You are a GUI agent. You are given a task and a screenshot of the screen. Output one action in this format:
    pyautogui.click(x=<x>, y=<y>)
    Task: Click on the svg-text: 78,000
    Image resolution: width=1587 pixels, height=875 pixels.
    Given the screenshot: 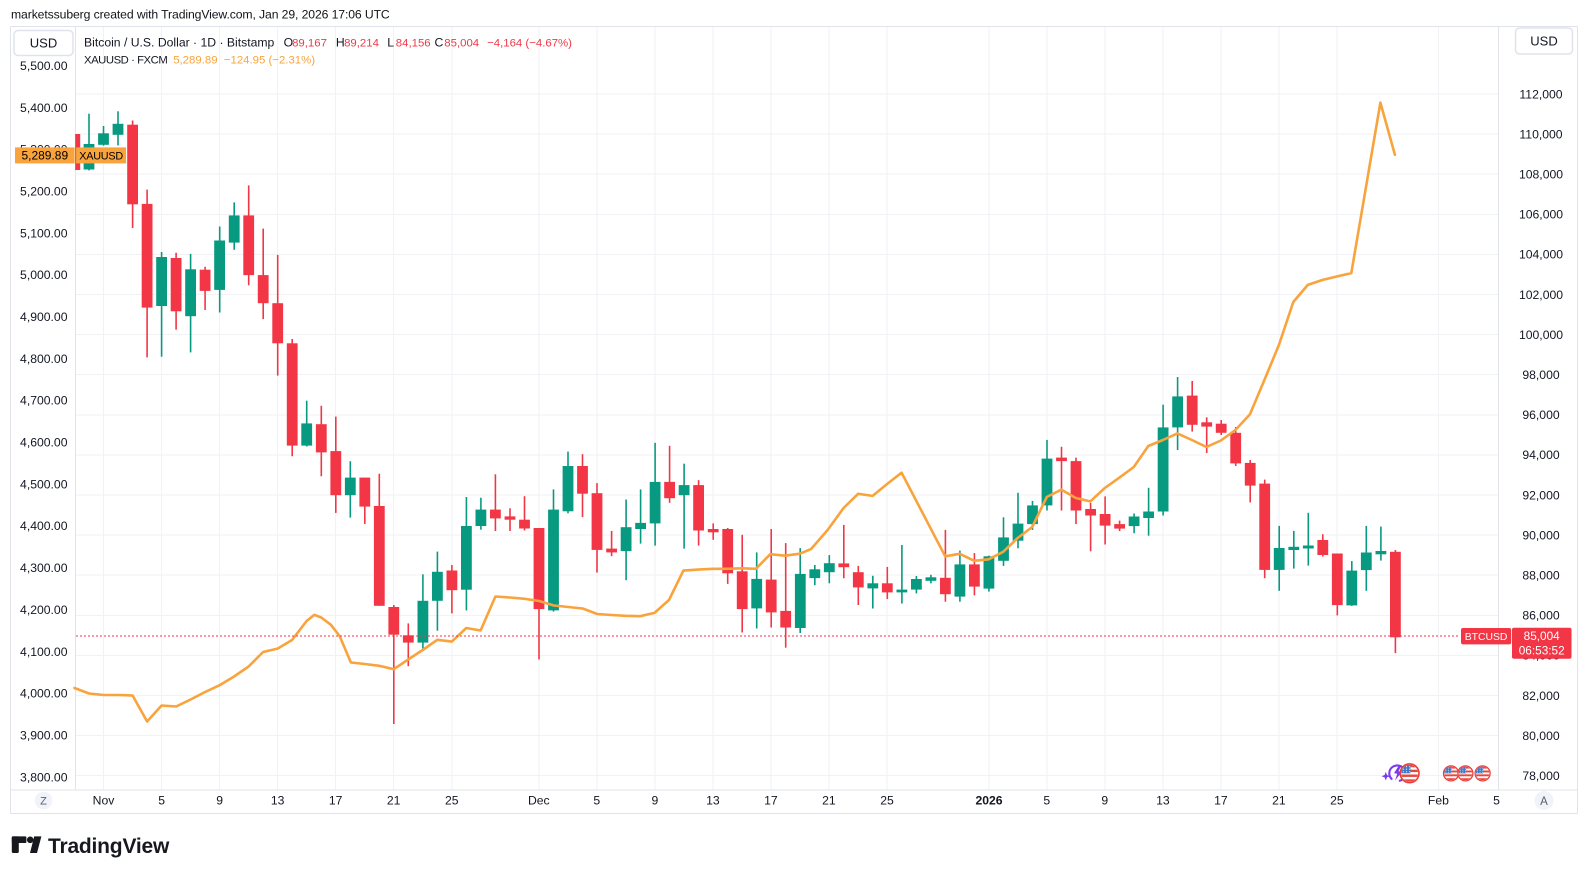 What is the action you would take?
    pyautogui.click(x=1540, y=776)
    